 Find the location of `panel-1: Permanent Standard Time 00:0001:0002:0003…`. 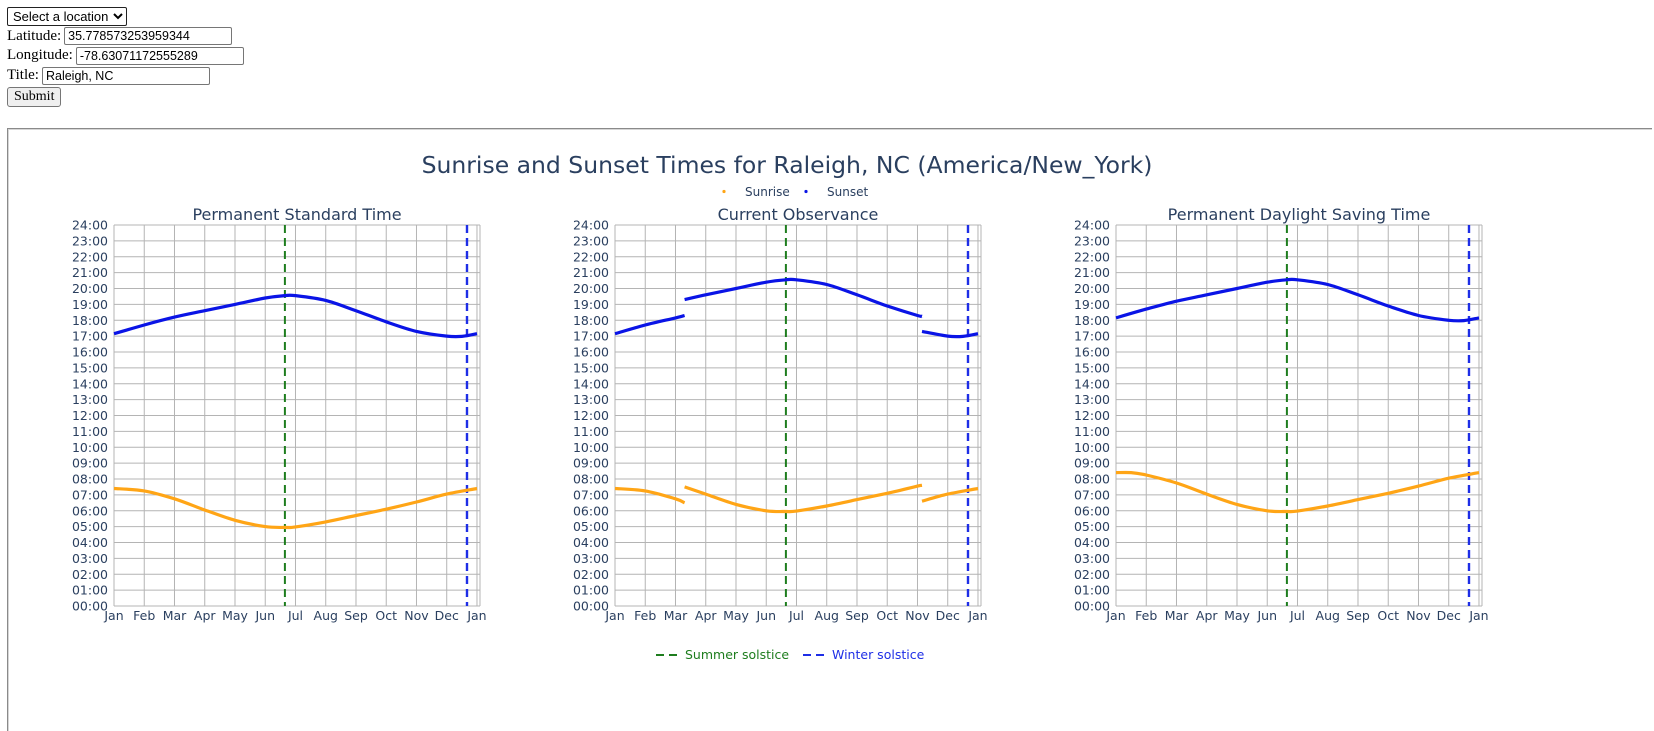

panel-1: Permanent Standard Time 00:0001:0002:0003… is located at coordinates (279, 414).